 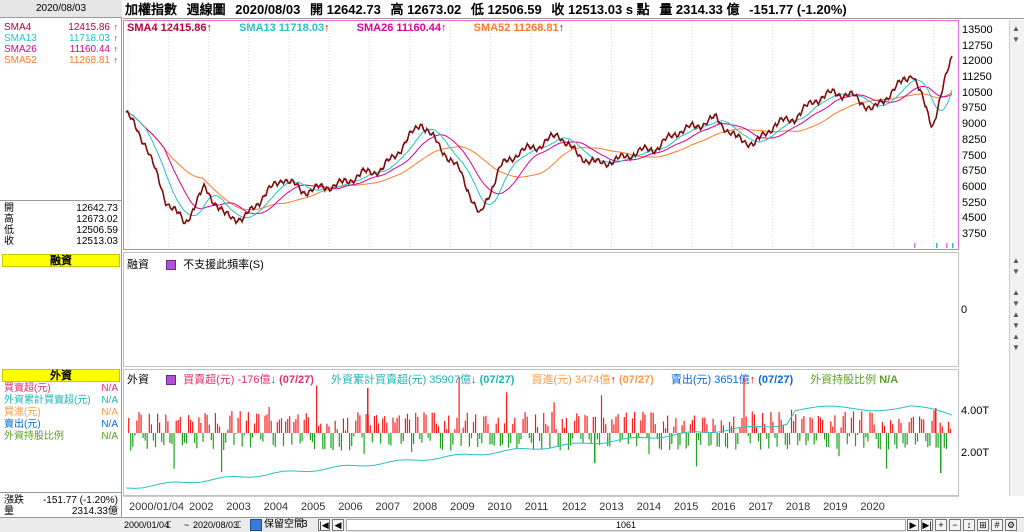 I want to click on close-value: 12513.03, so click(x=97, y=241).